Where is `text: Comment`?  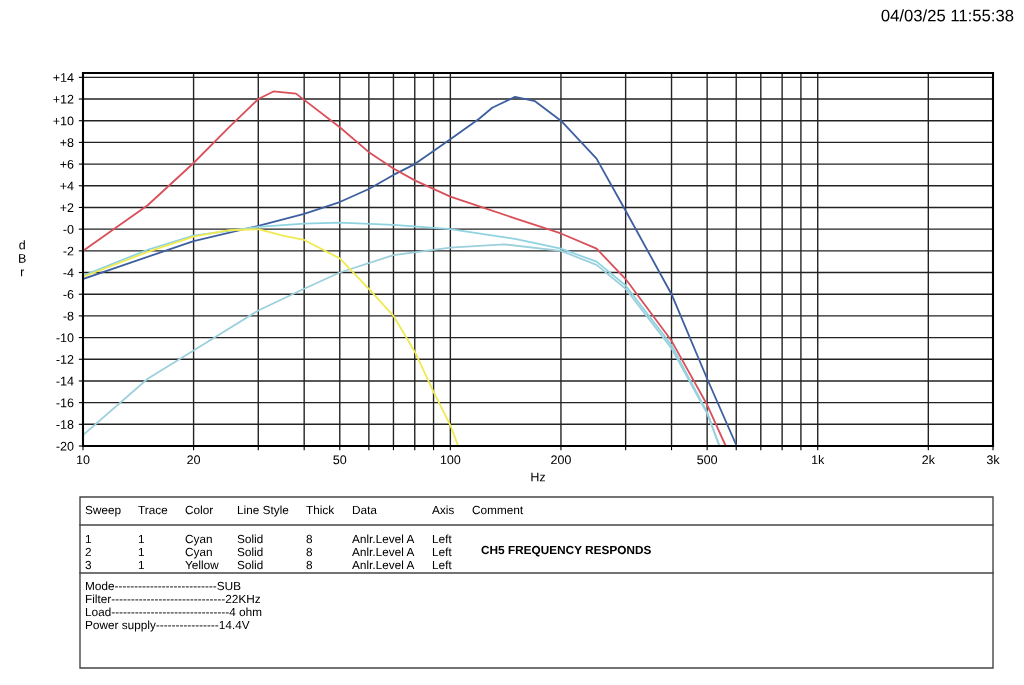
text: Comment is located at coordinates (498, 510).